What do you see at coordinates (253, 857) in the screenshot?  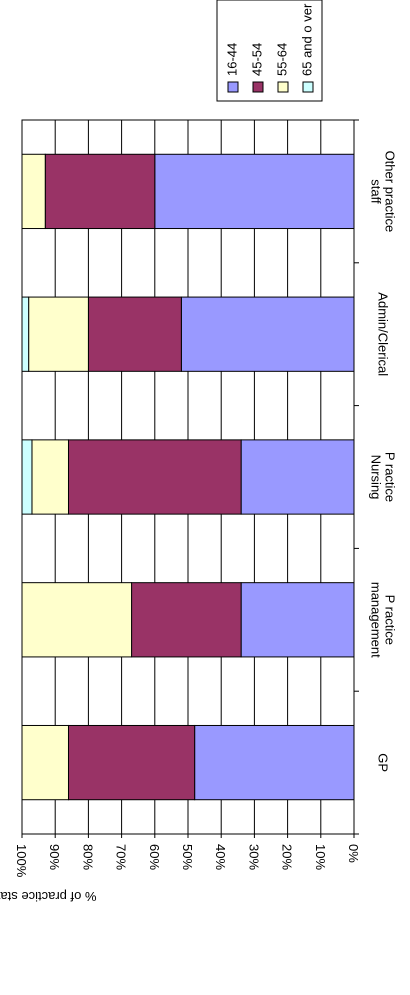 I see `y-tick-label: 30%` at bounding box center [253, 857].